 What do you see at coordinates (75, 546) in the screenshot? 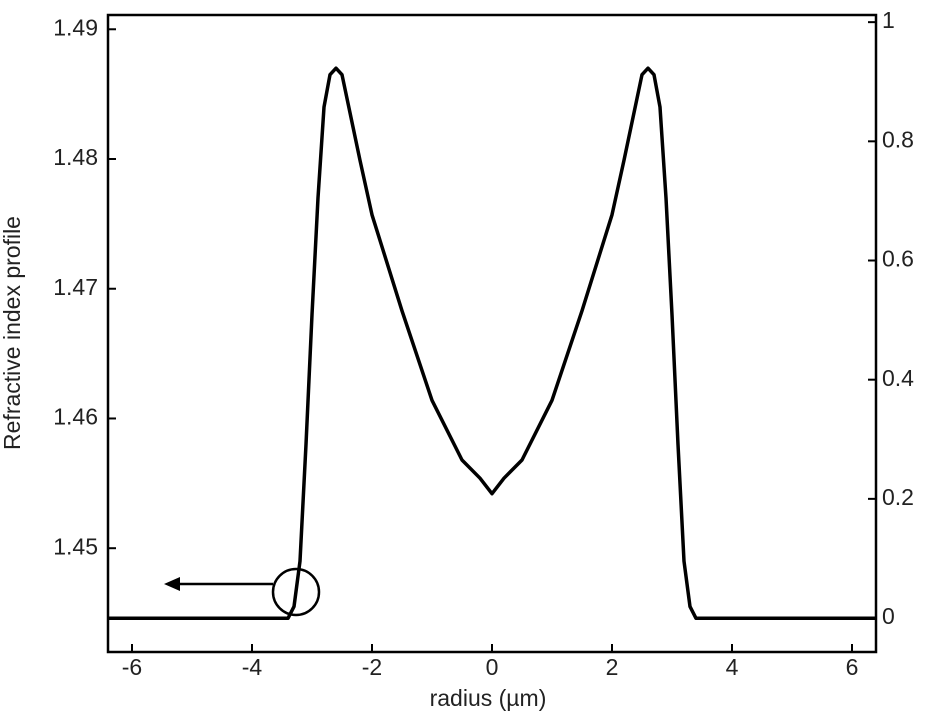
I see `y-tick-label: 1.45` at bounding box center [75, 546].